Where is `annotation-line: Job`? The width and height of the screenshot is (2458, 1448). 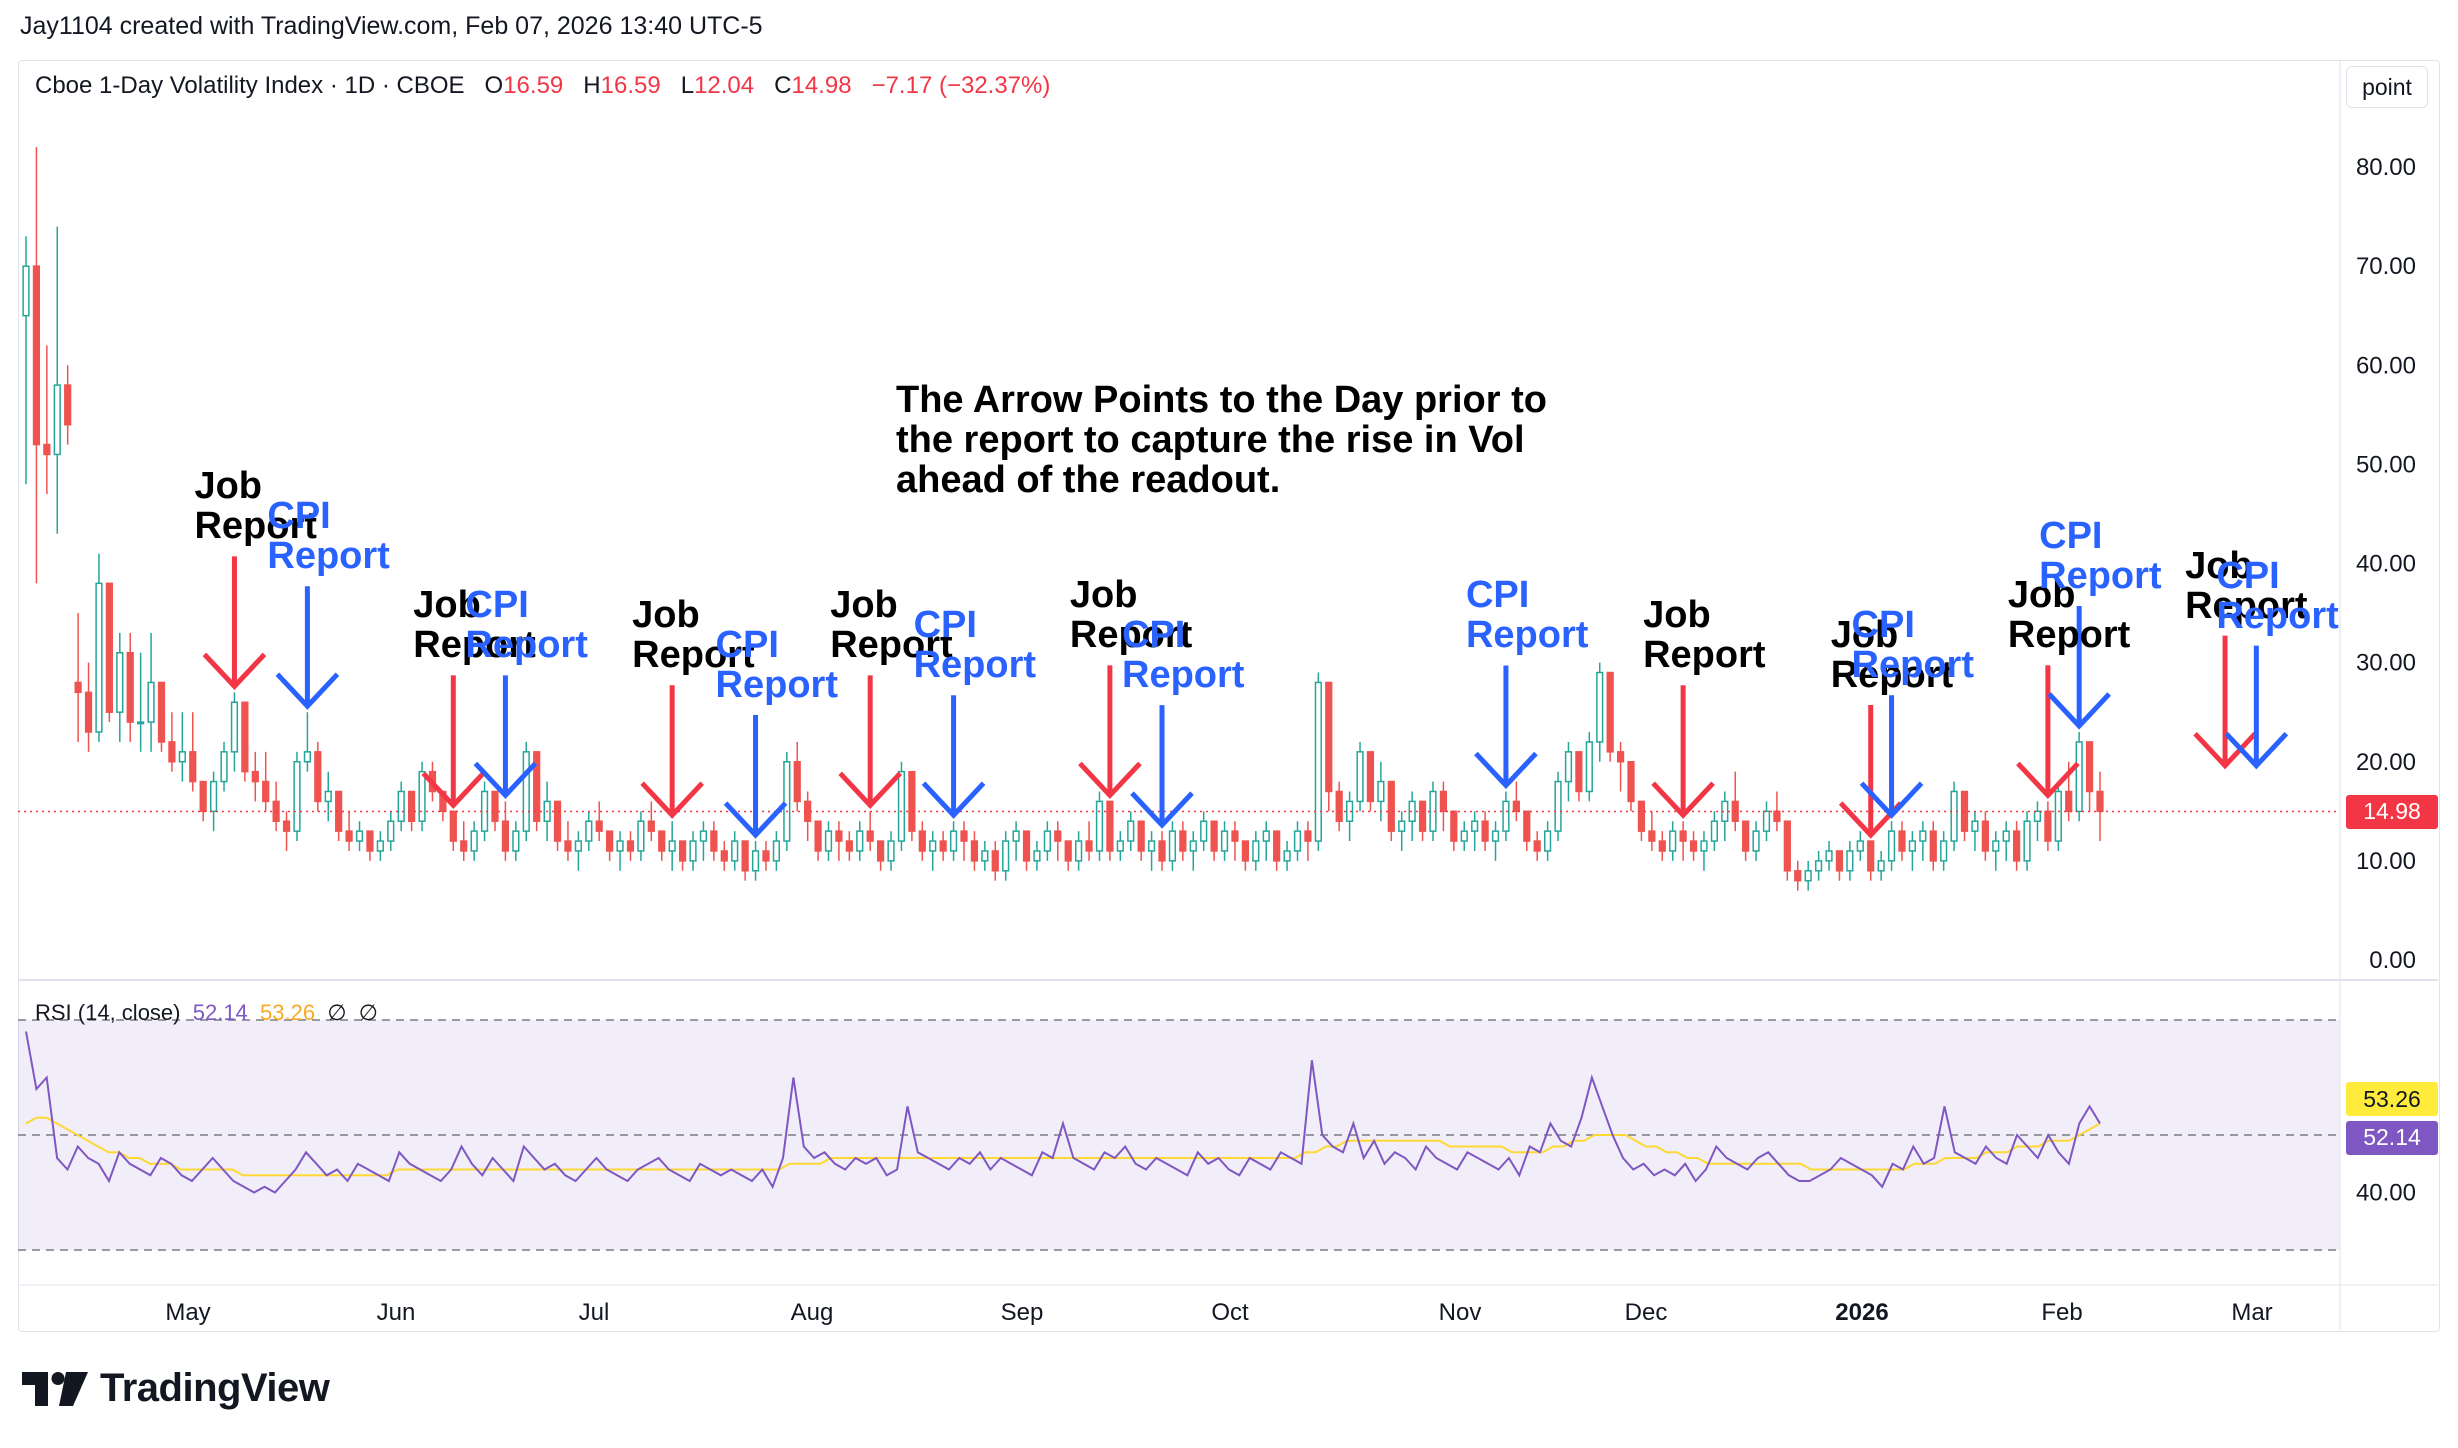 annotation-line: Job is located at coordinates (864, 605).